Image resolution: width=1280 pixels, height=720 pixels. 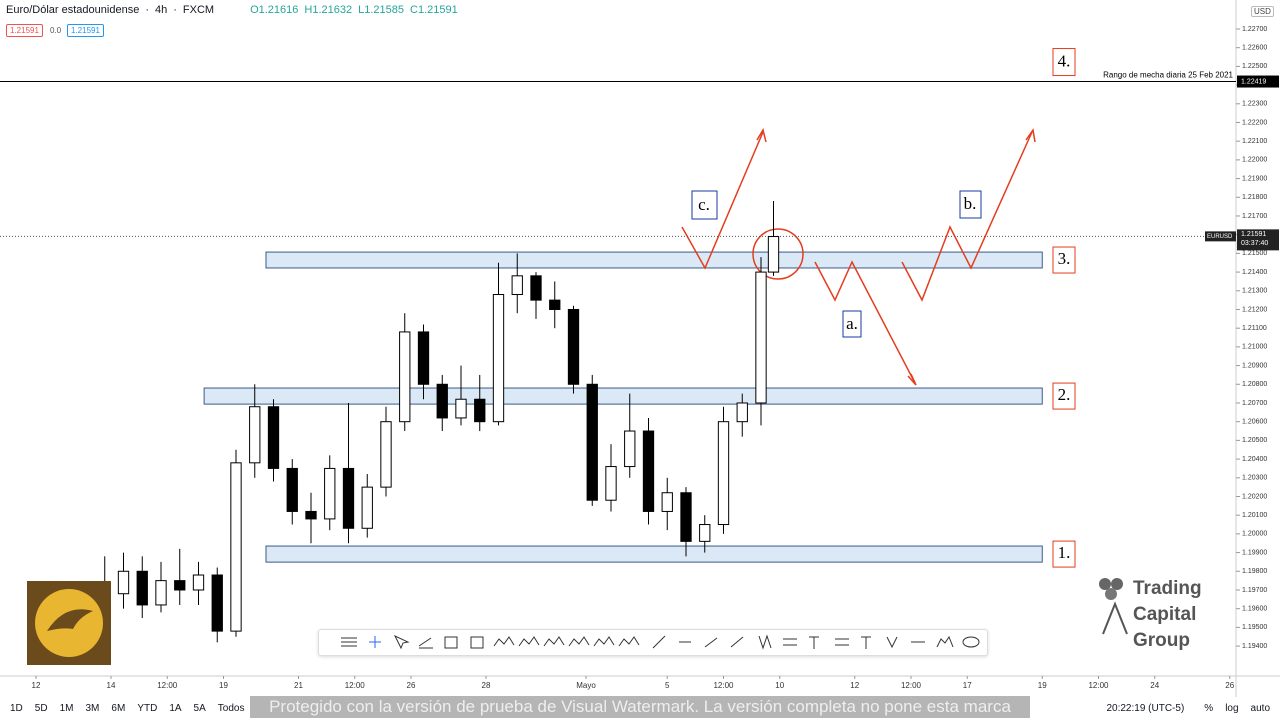 I want to click on y-tick-label: 1.20300, so click(x=1254, y=478).